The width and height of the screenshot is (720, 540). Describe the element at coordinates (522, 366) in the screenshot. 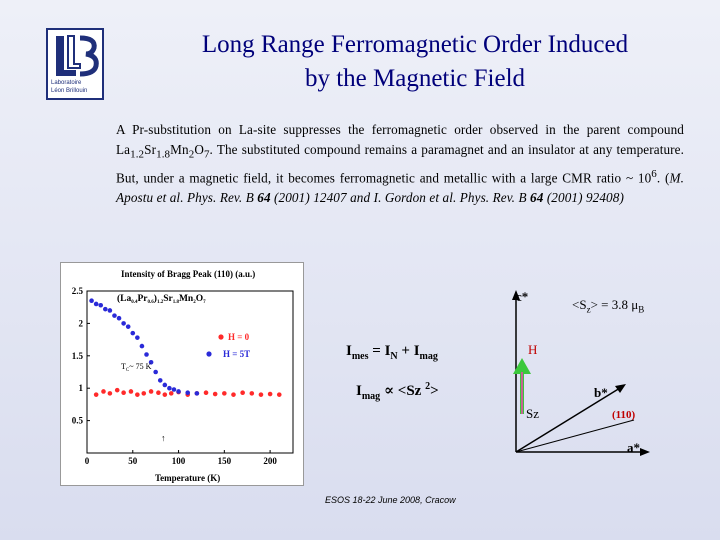

I see `h-arrowhead` at that location.